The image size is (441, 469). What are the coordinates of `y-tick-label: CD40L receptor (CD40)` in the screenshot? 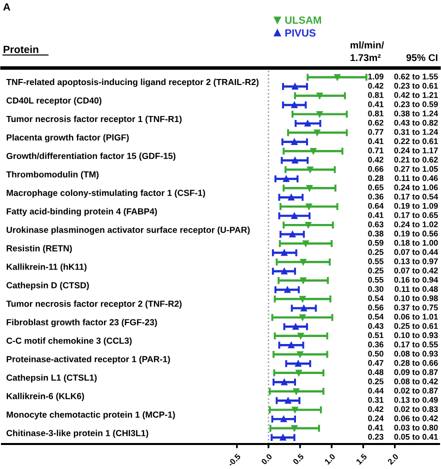 It's located at (54, 101).